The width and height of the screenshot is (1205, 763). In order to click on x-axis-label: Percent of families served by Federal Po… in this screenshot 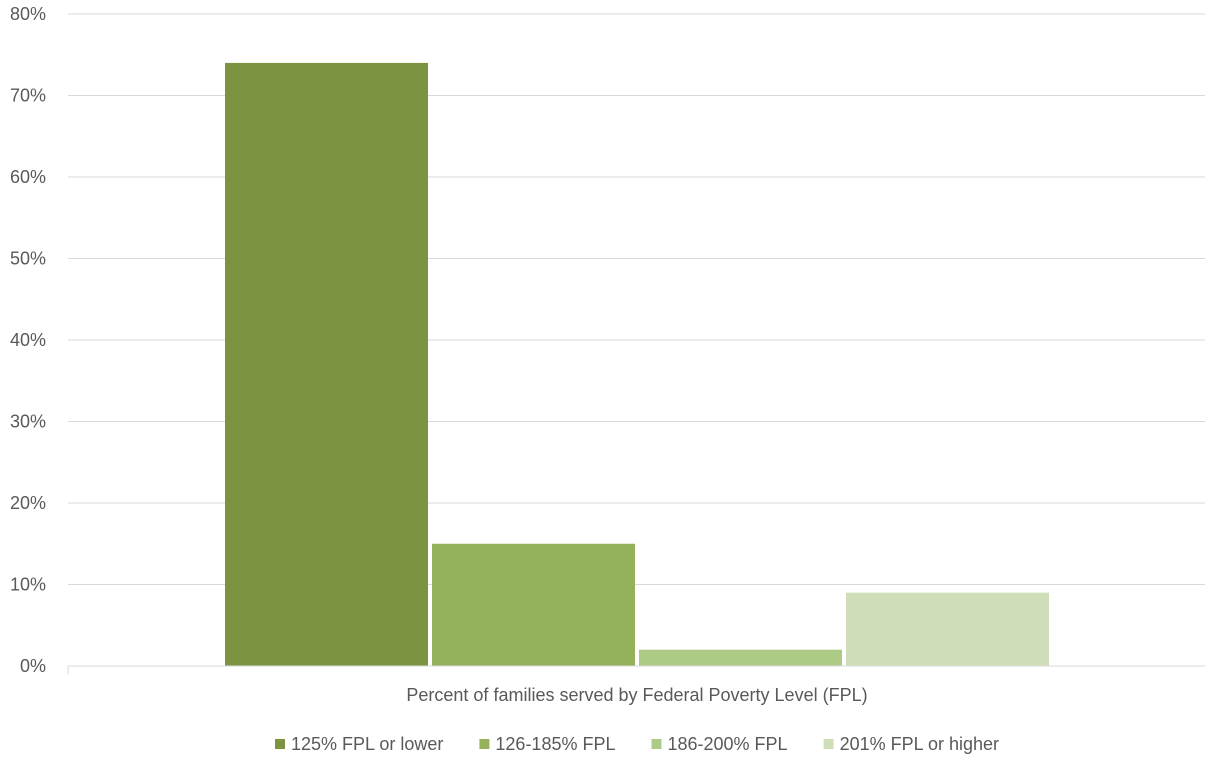, I will do `click(636, 695)`.